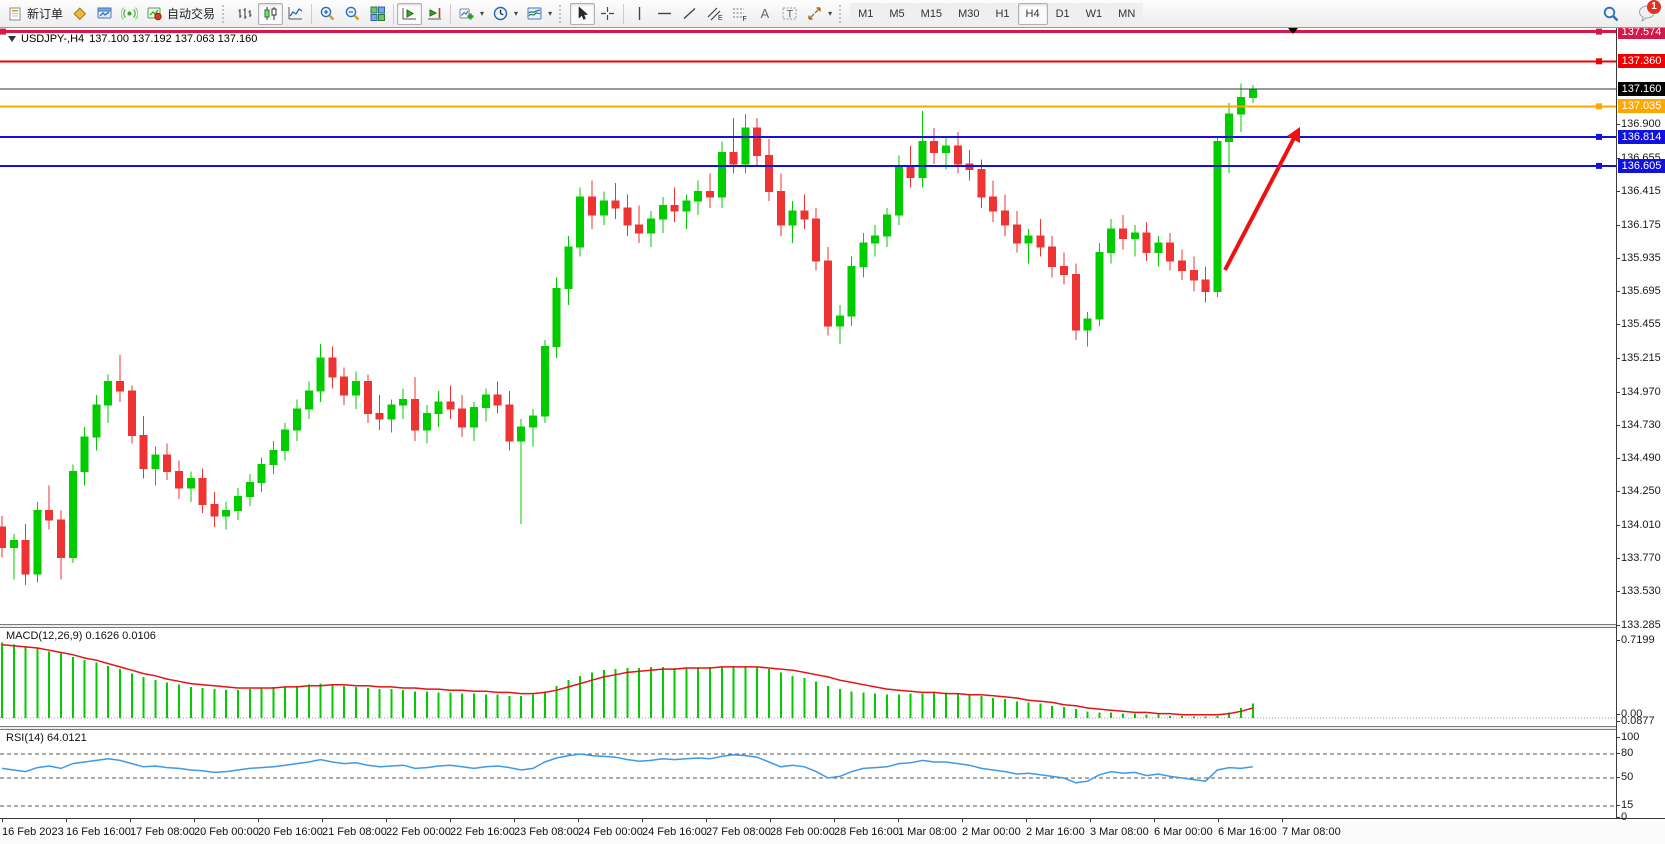 This screenshot has height=844, width=1665. I want to click on standard-group: 新订单 自动交易, so click(110, 14).